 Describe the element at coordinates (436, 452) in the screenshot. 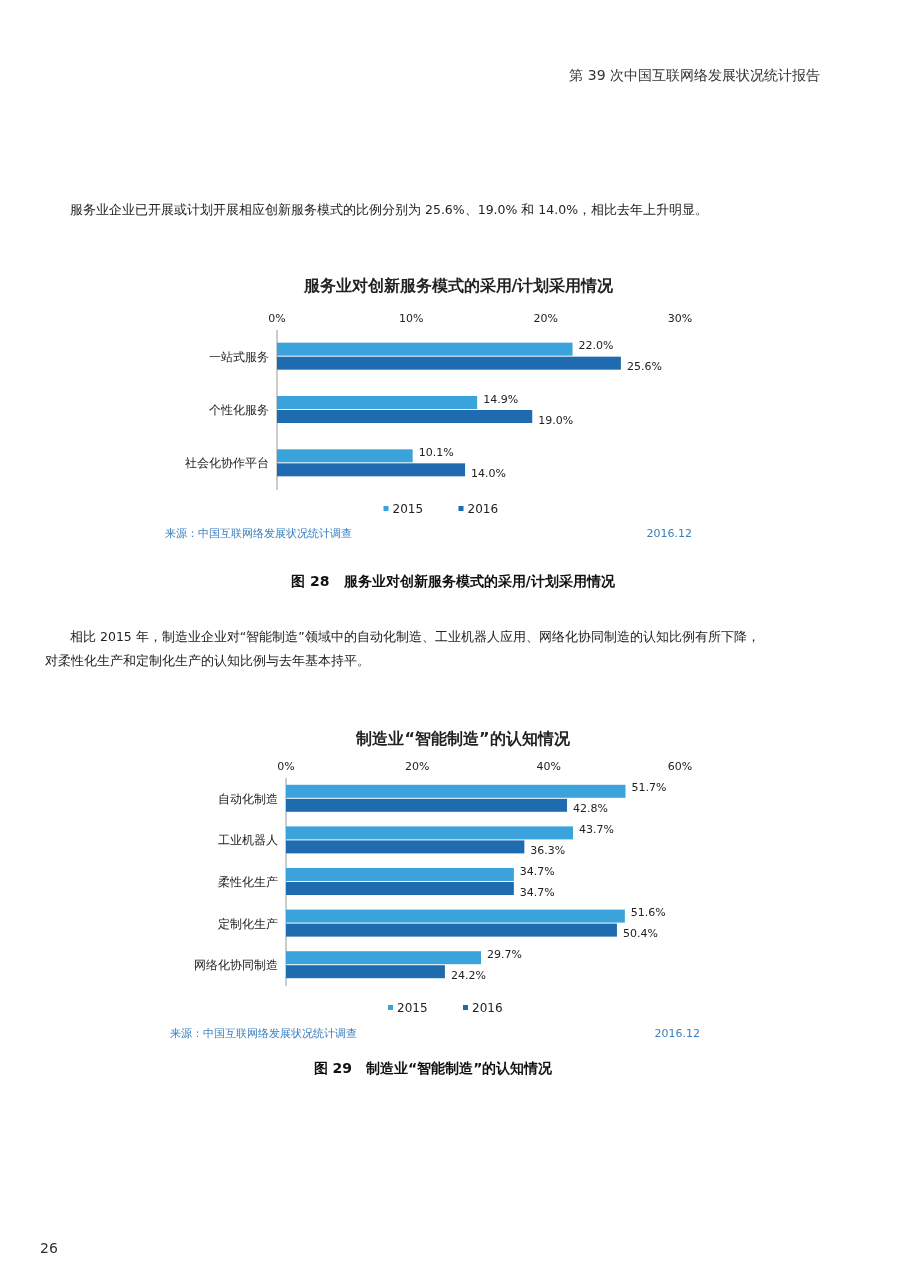

I see `data-label: 10.1%` at that location.